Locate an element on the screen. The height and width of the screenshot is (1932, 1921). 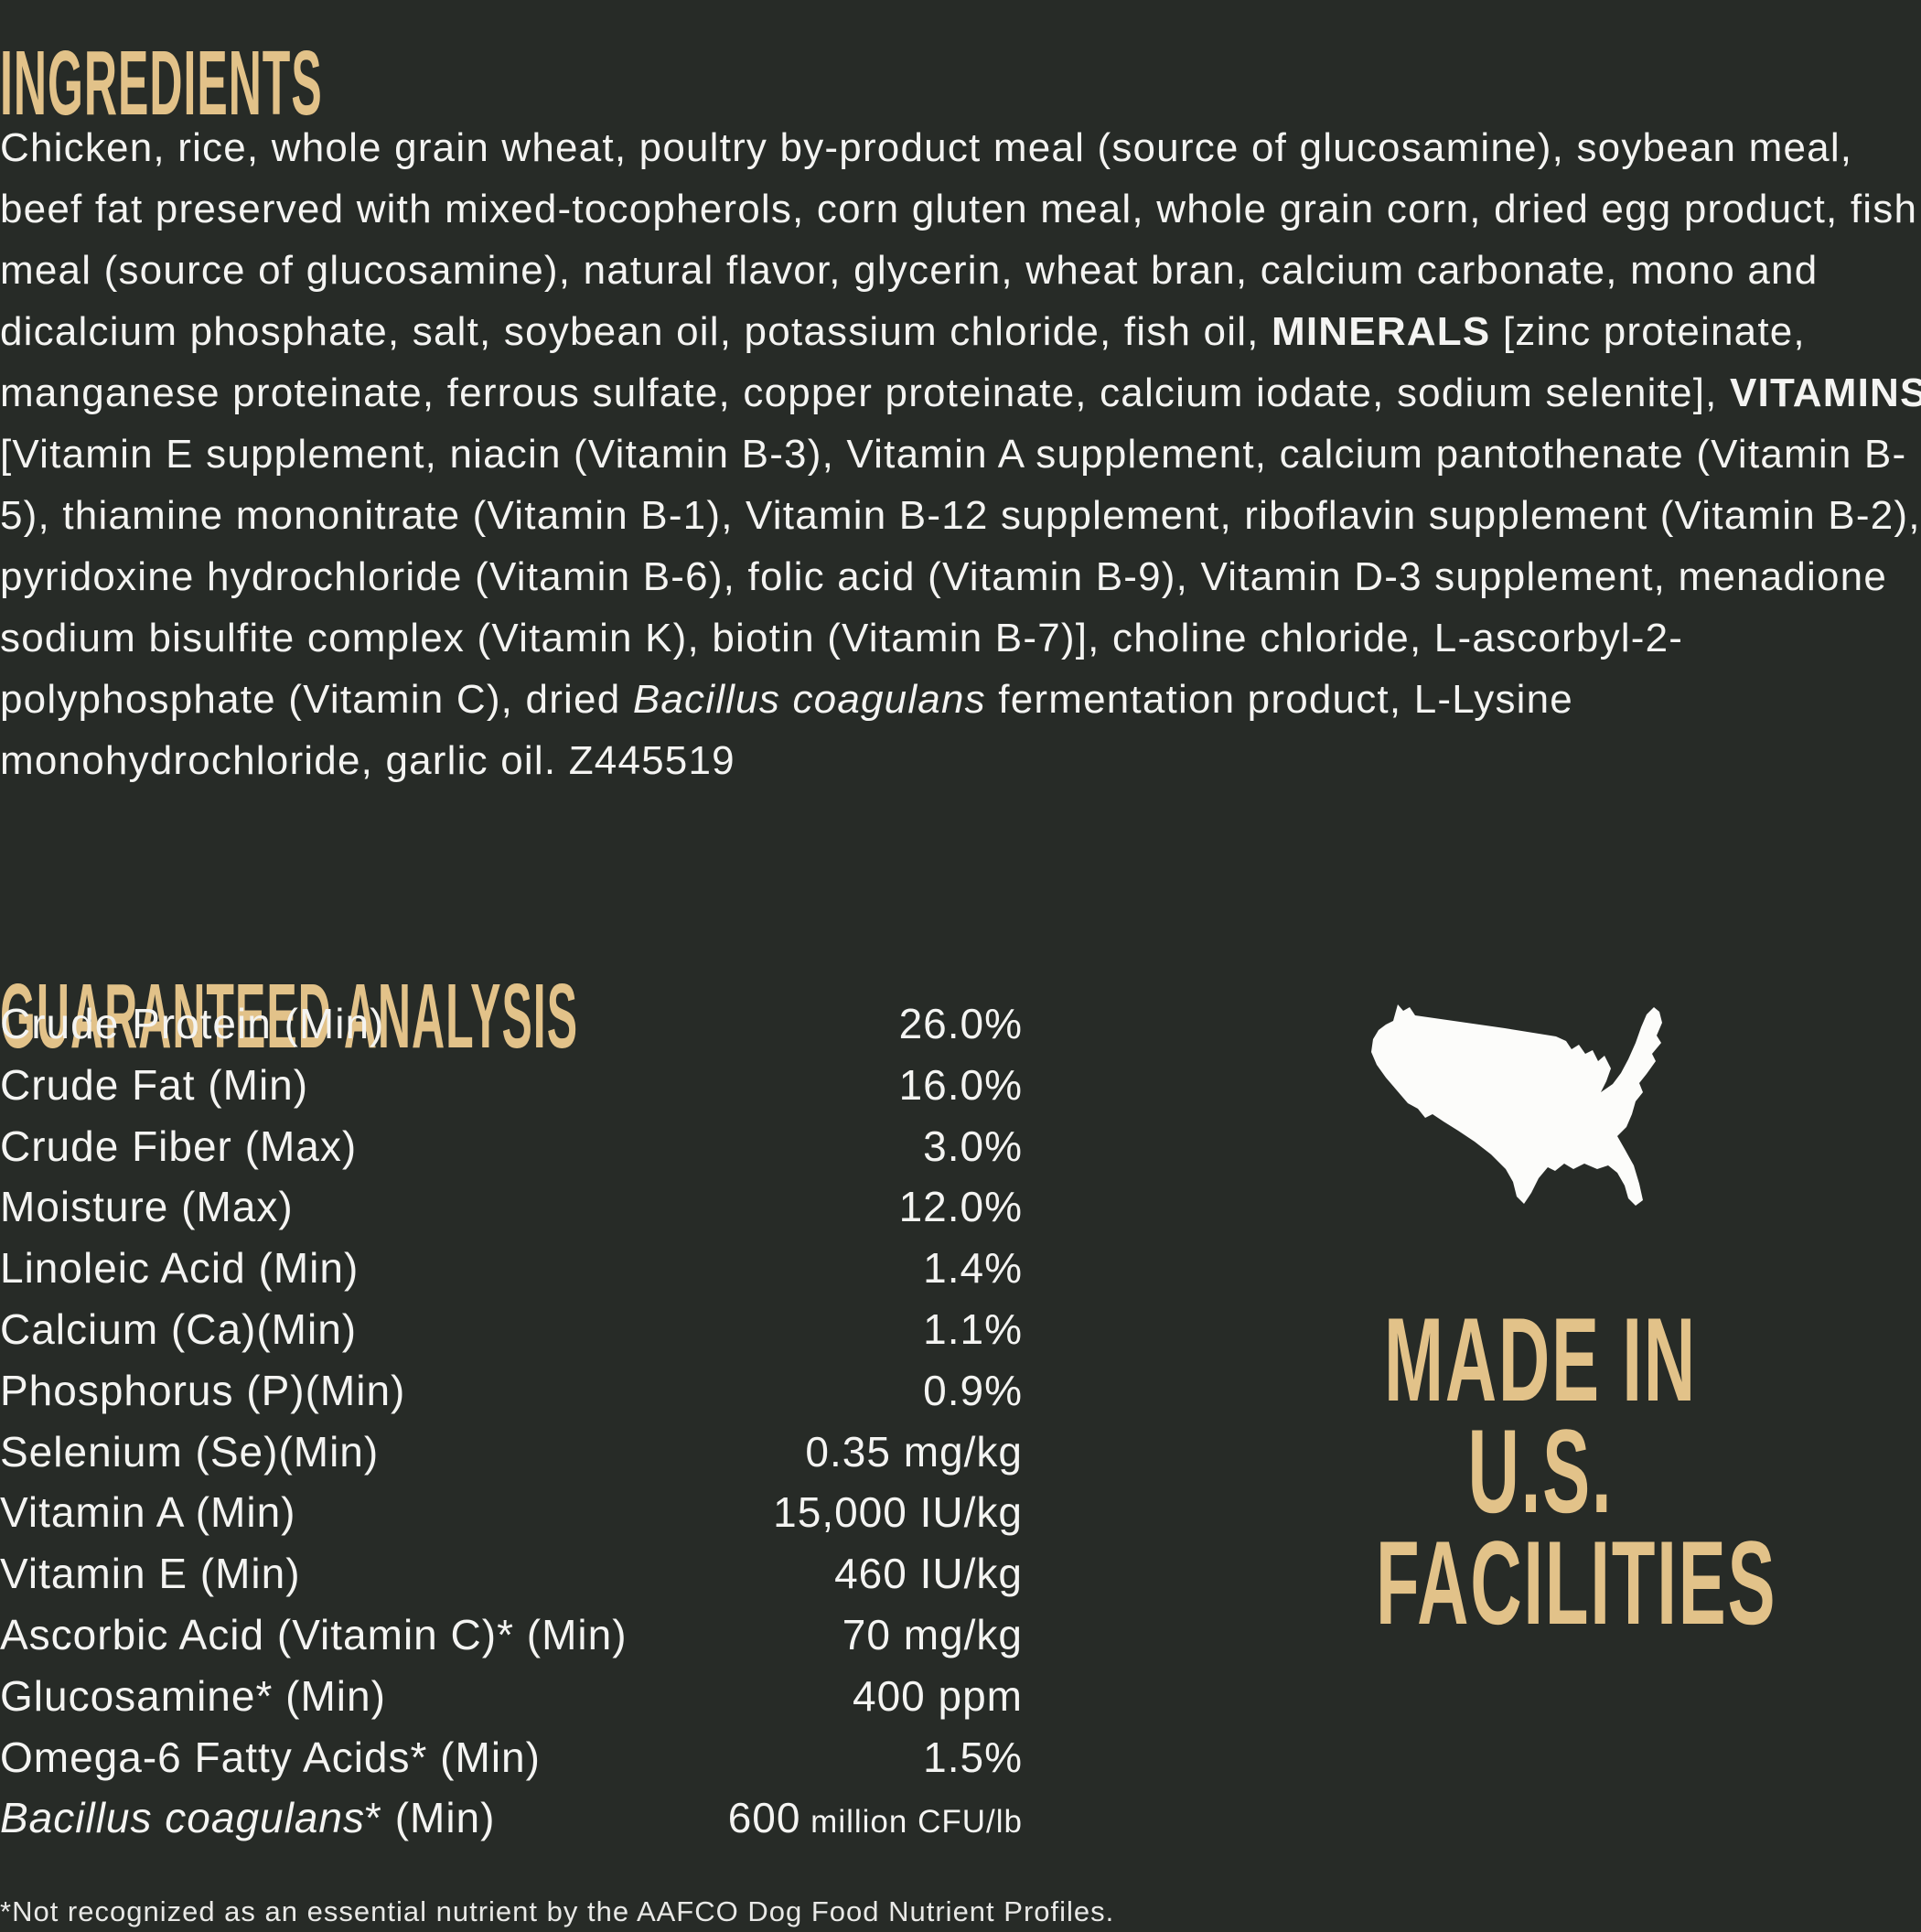
analysis-title: GUARANTEED ANALYSIS is located at coordinates (289, 1016).